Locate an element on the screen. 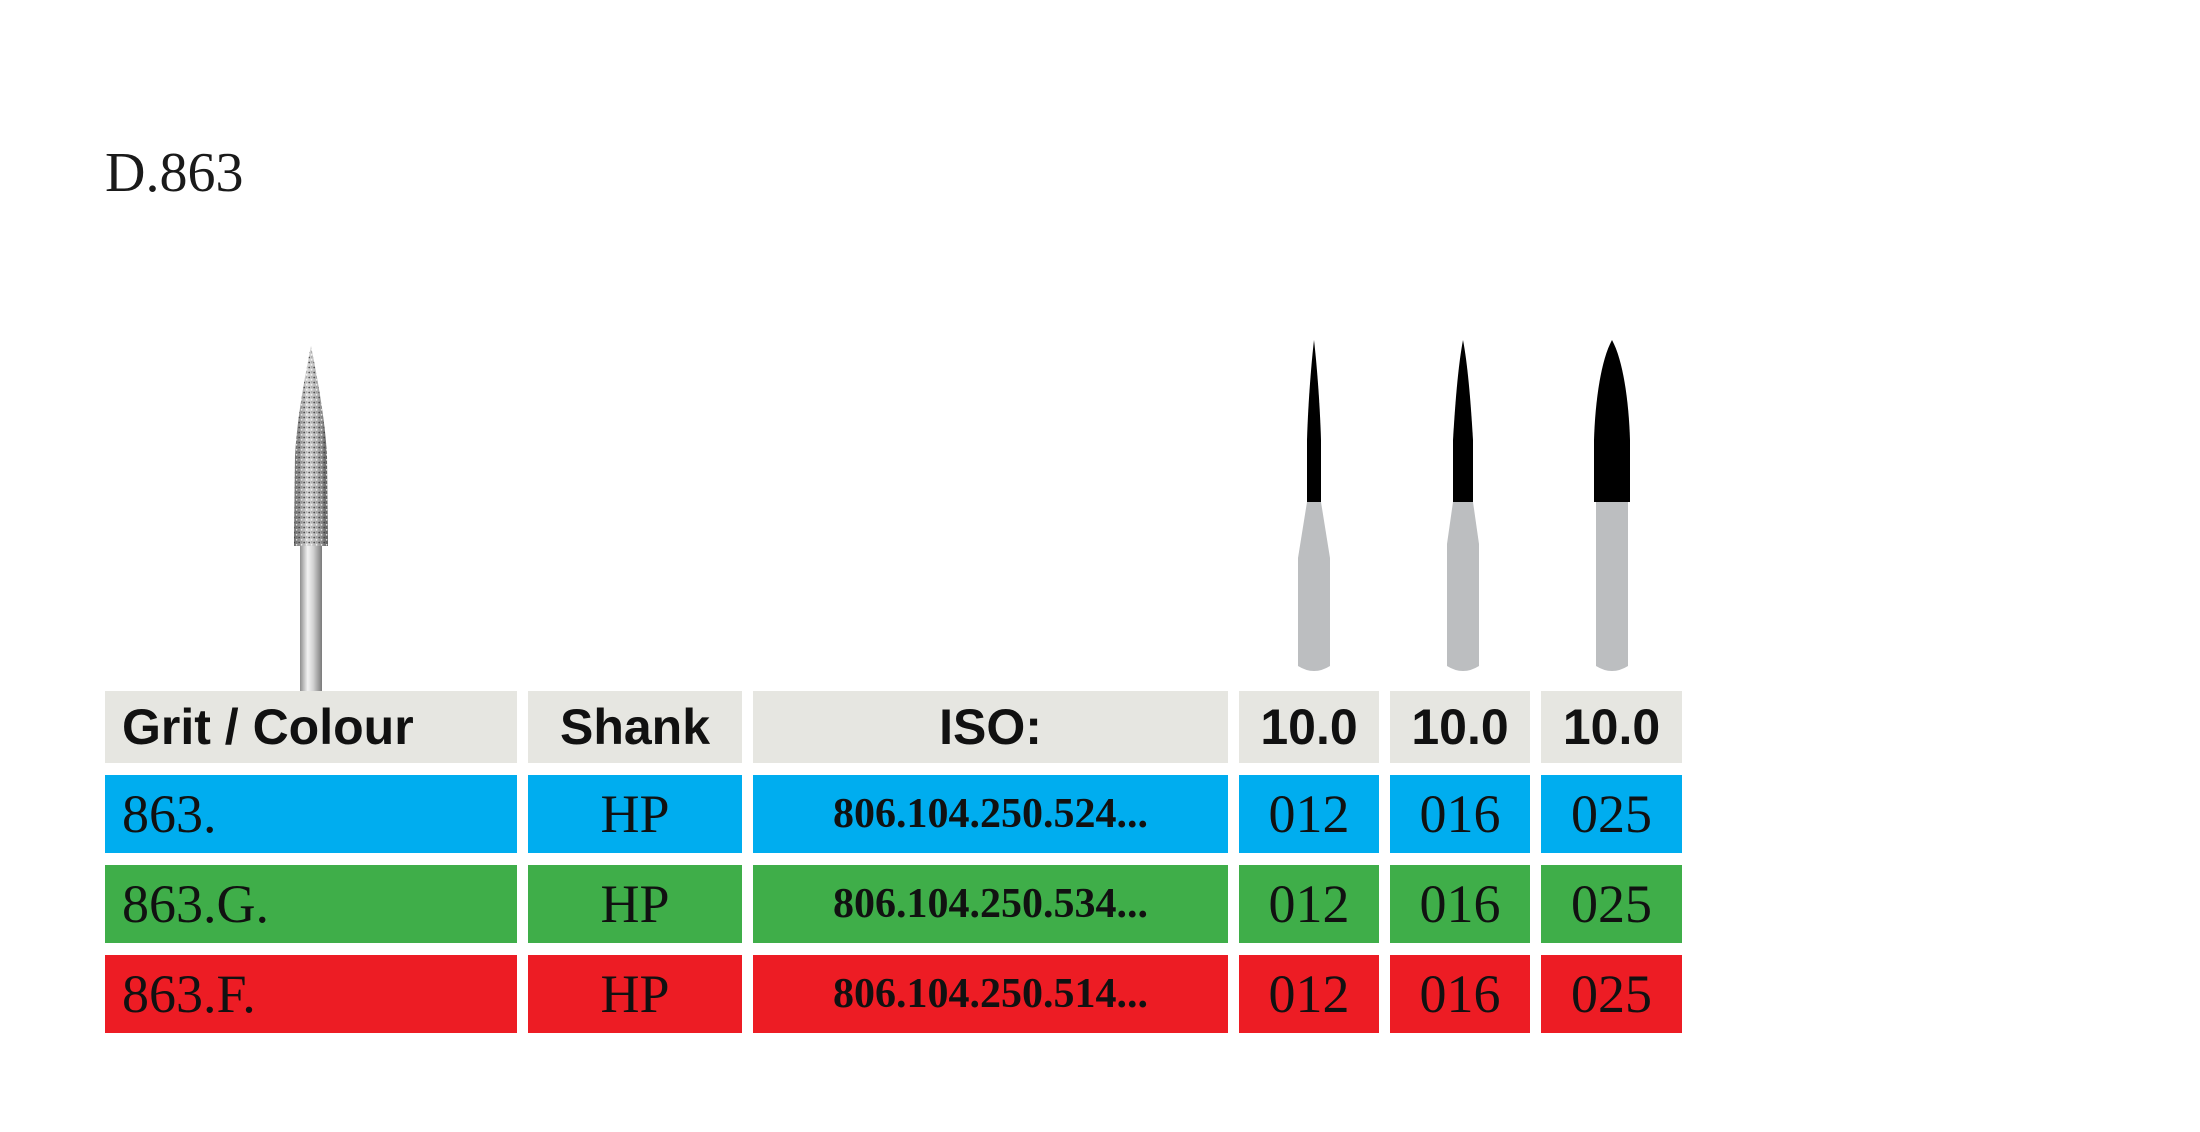  bur-size-012-icon is located at coordinates (1314, 505).